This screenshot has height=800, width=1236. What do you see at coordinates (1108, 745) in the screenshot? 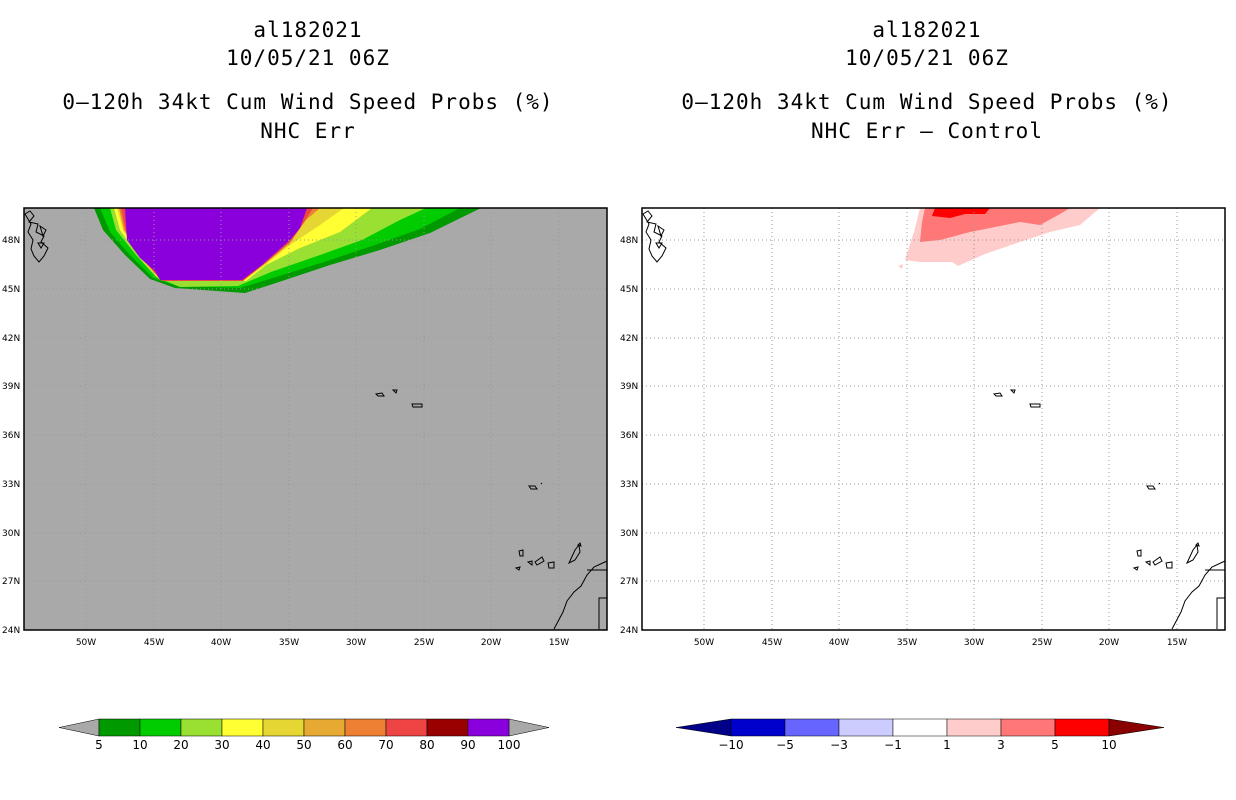
I see `right-colorbar-label: 10` at bounding box center [1108, 745].